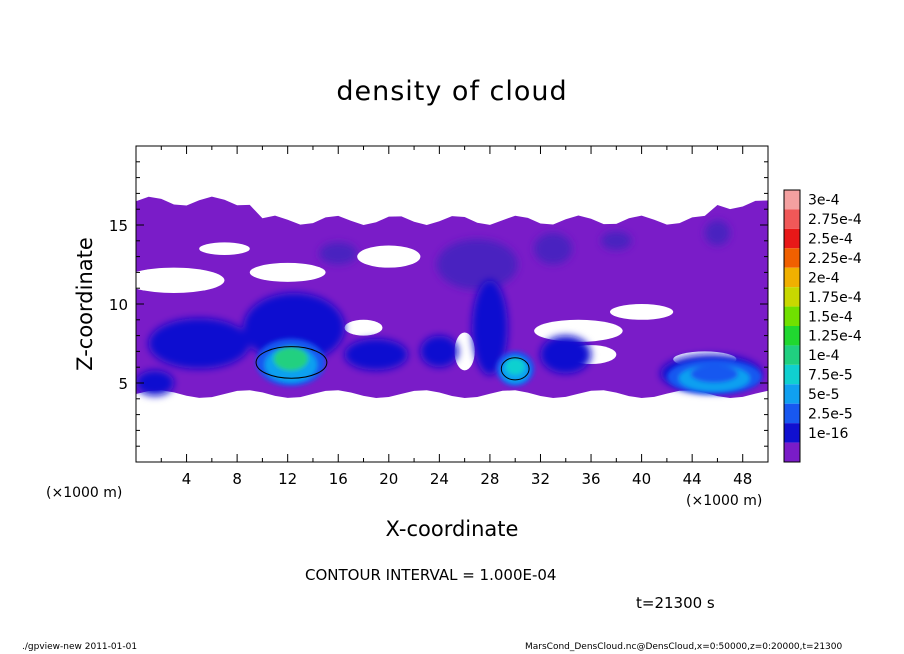 This screenshot has width=904, height=654. What do you see at coordinates (835, 259) in the screenshot?
I see `colorbar-label: 2.25e-4` at bounding box center [835, 259].